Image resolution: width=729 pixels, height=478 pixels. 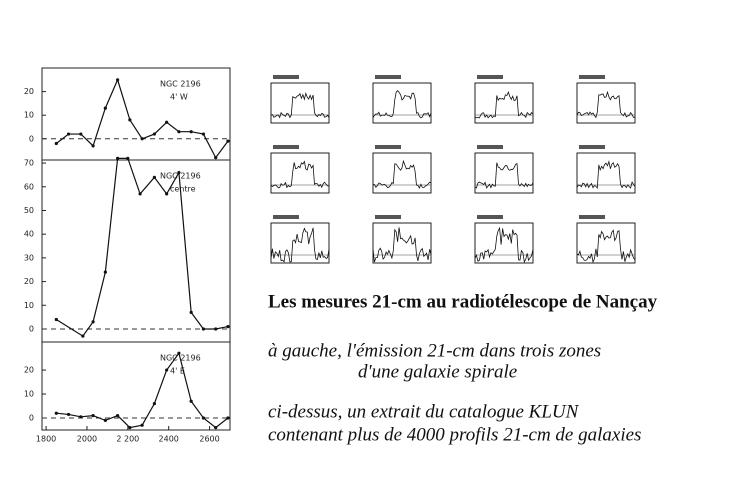 I want to click on y-tick-label: 70, so click(x=29, y=163).